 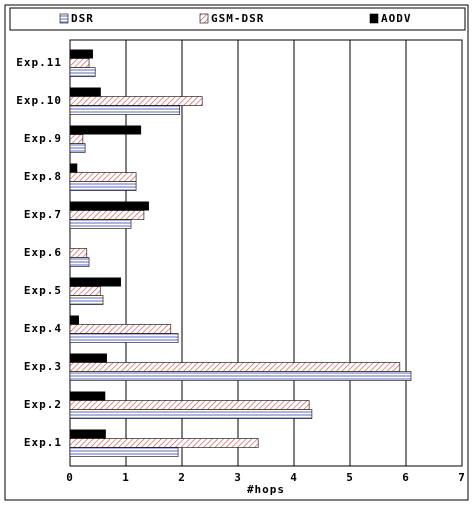 I want to click on x-tick-label: 5, so click(x=350, y=477).